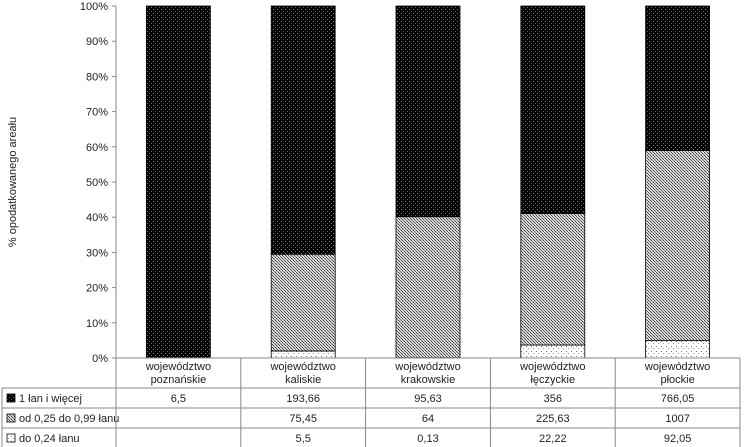 The image size is (750, 447). I want to click on table-cell-value: 64, so click(428, 419).